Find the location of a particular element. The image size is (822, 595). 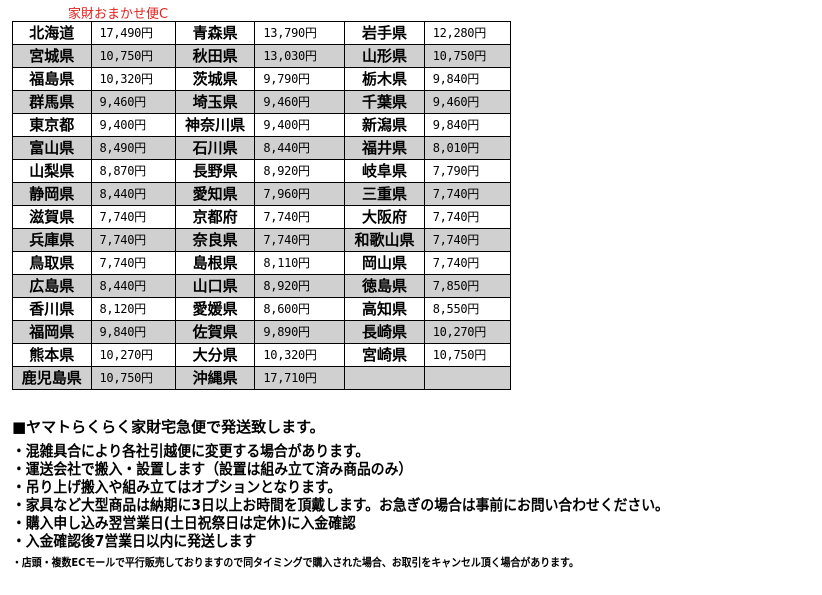

price-cell: 10,270円 is located at coordinates (467, 332).